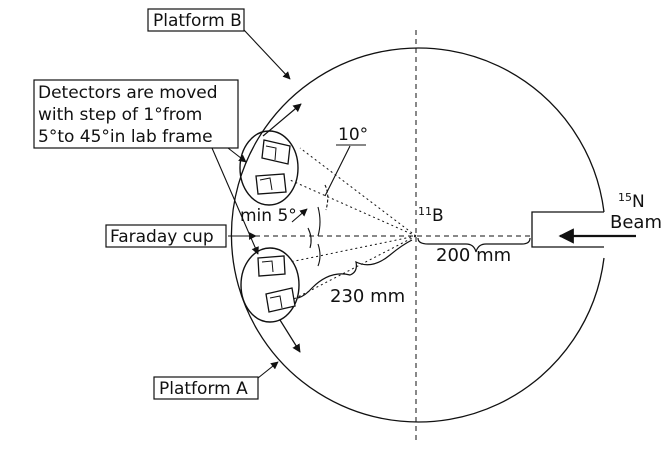  Describe the element at coordinates (299, 215) in the screenshot. I see `min-5-arrow` at that location.